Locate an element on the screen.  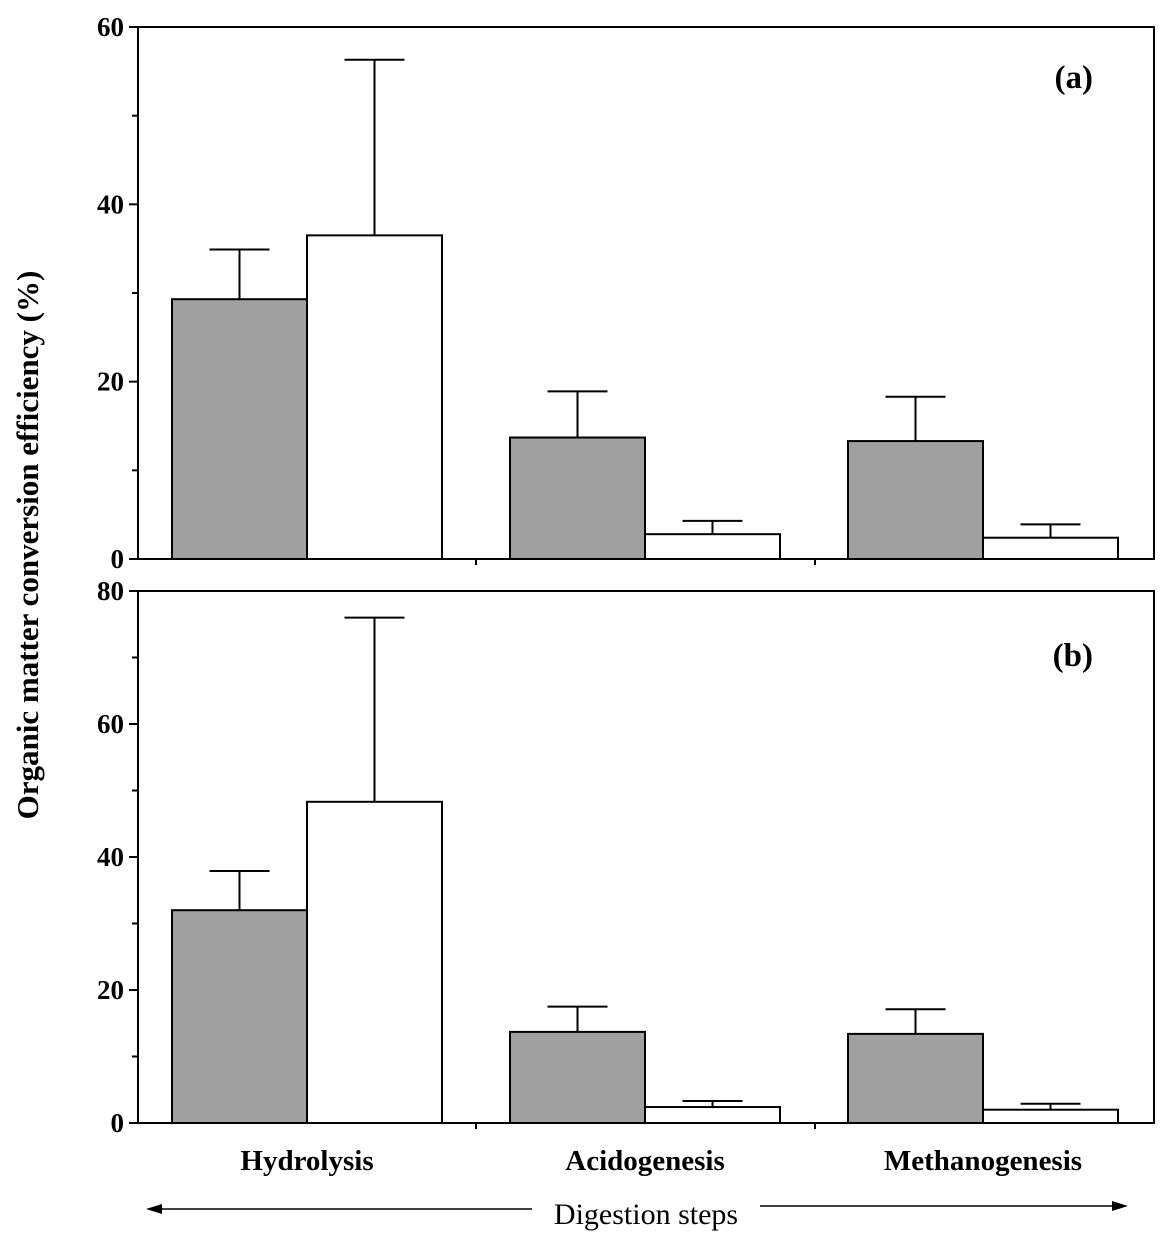
panel-b-ytick-label-20: 20 is located at coordinates (110, 990).